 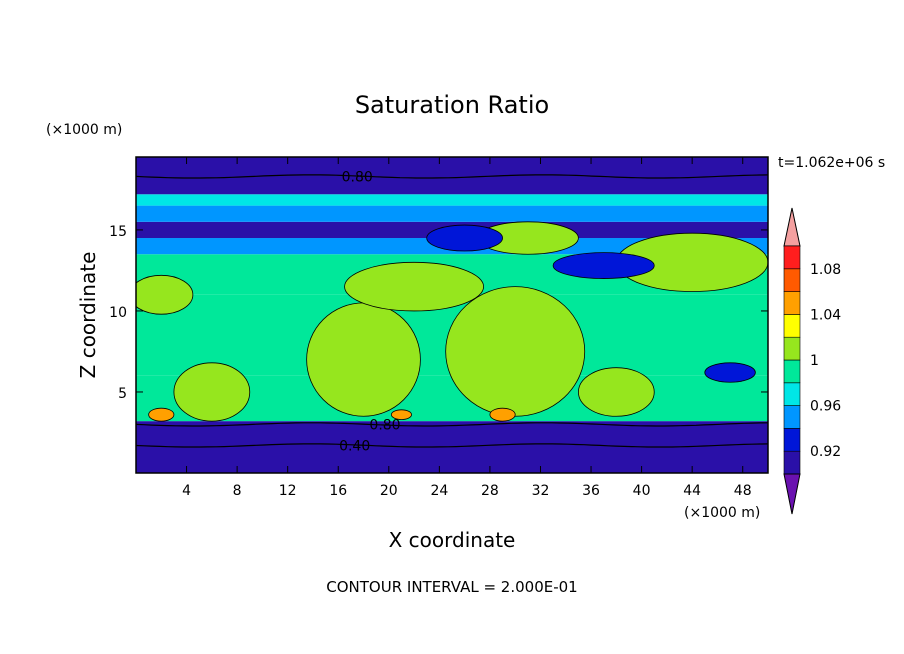 What do you see at coordinates (743, 491) in the screenshot?
I see `x-tick-label: 48` at bounding box center [743, 491].